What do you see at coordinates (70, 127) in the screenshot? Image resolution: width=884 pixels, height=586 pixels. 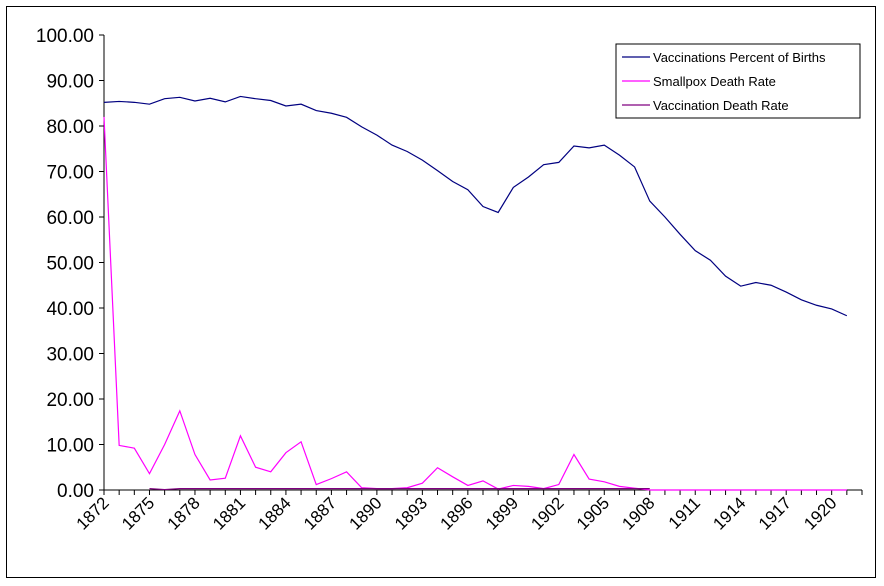 I see `y-tick-label: 80.00` at bounding box center [70, 127].